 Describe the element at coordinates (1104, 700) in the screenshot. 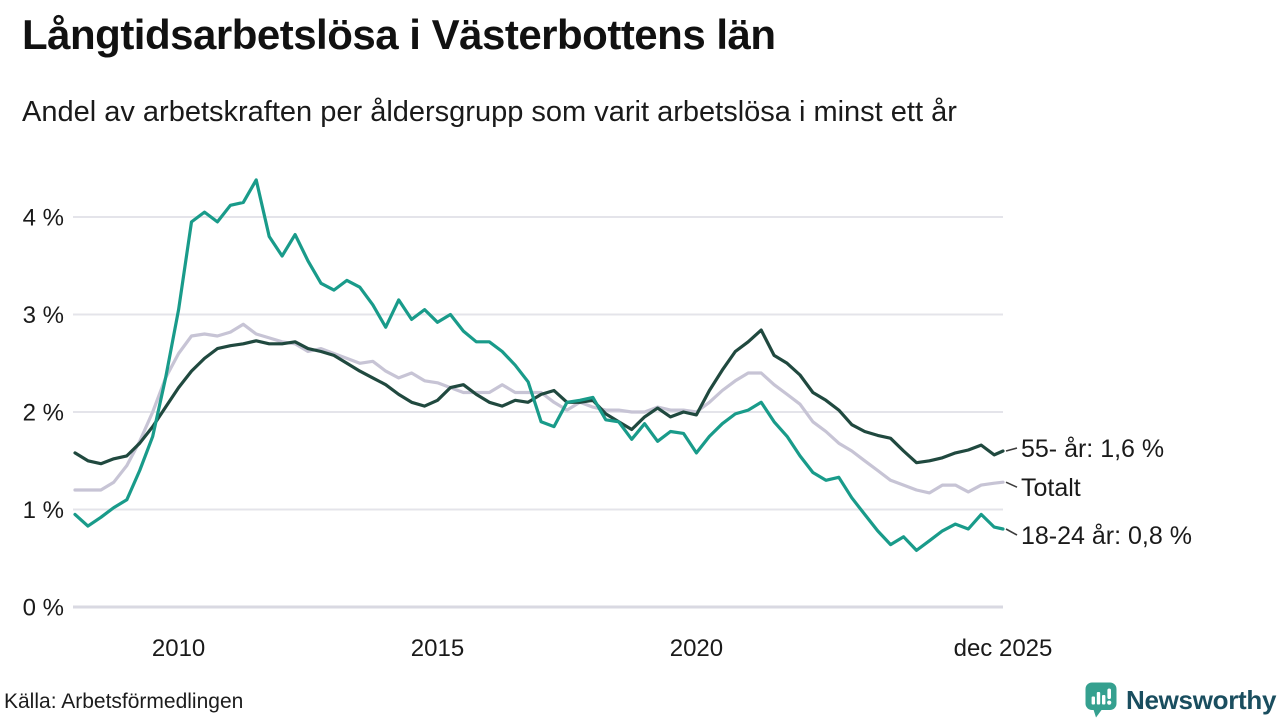

I see `logo-bar-mid` at that location.